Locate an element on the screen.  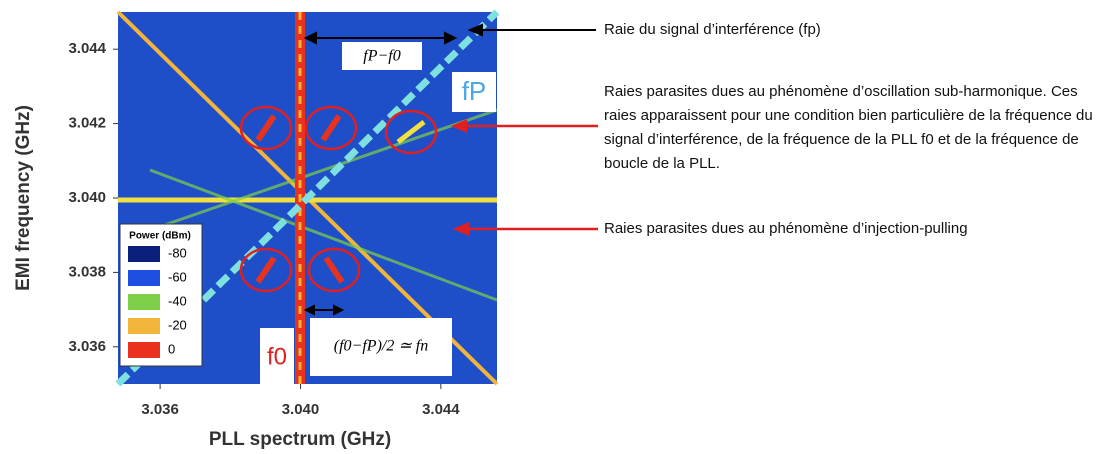
annotation: (f0−fP)/2 ≃ fn is located at coordinates (381, 346).